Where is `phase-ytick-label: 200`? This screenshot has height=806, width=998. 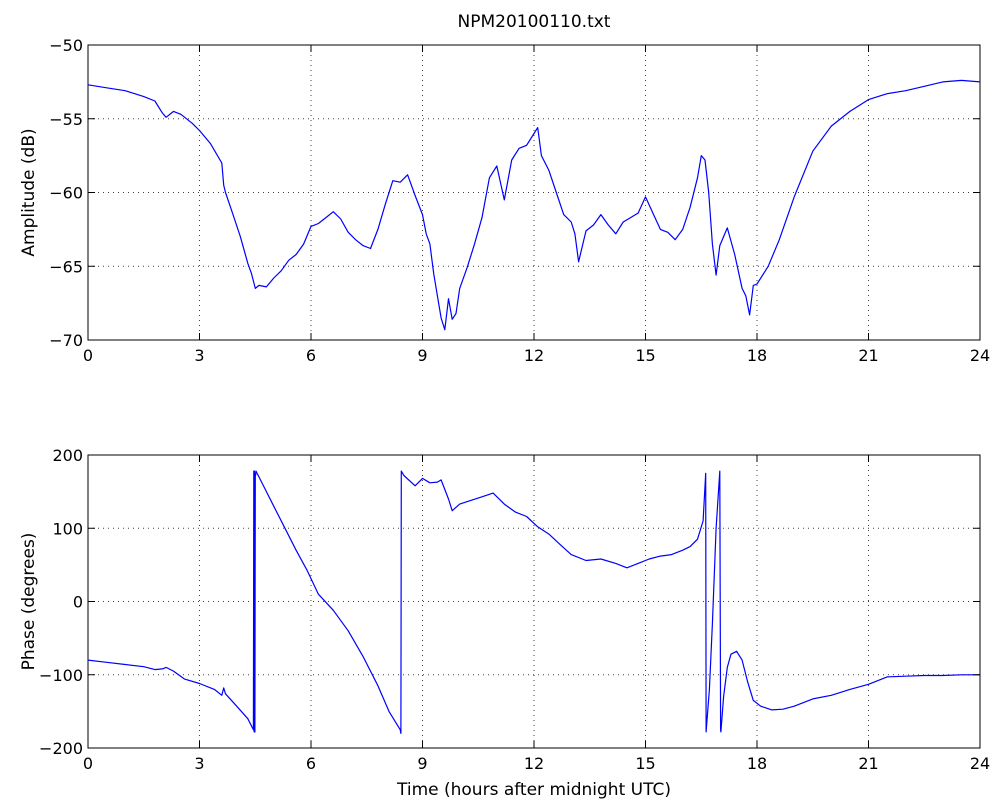 phase-ytick-label: 200 is located at coordinates (67, 455).